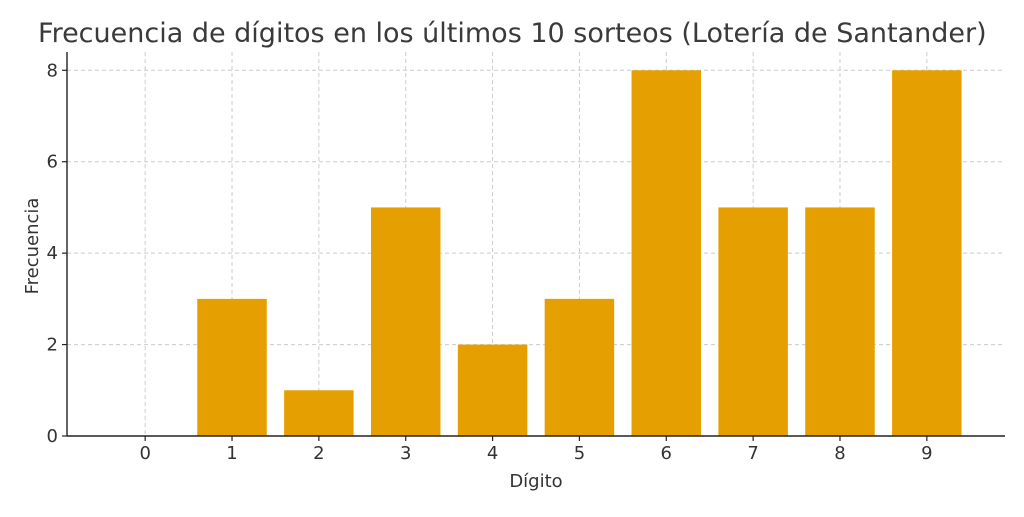 The height and width of the screenshot is (517, 1024). Describe the element at coordinates (52, 345) in the screenshot. I see `y-tick-label-1: 2` at that location.